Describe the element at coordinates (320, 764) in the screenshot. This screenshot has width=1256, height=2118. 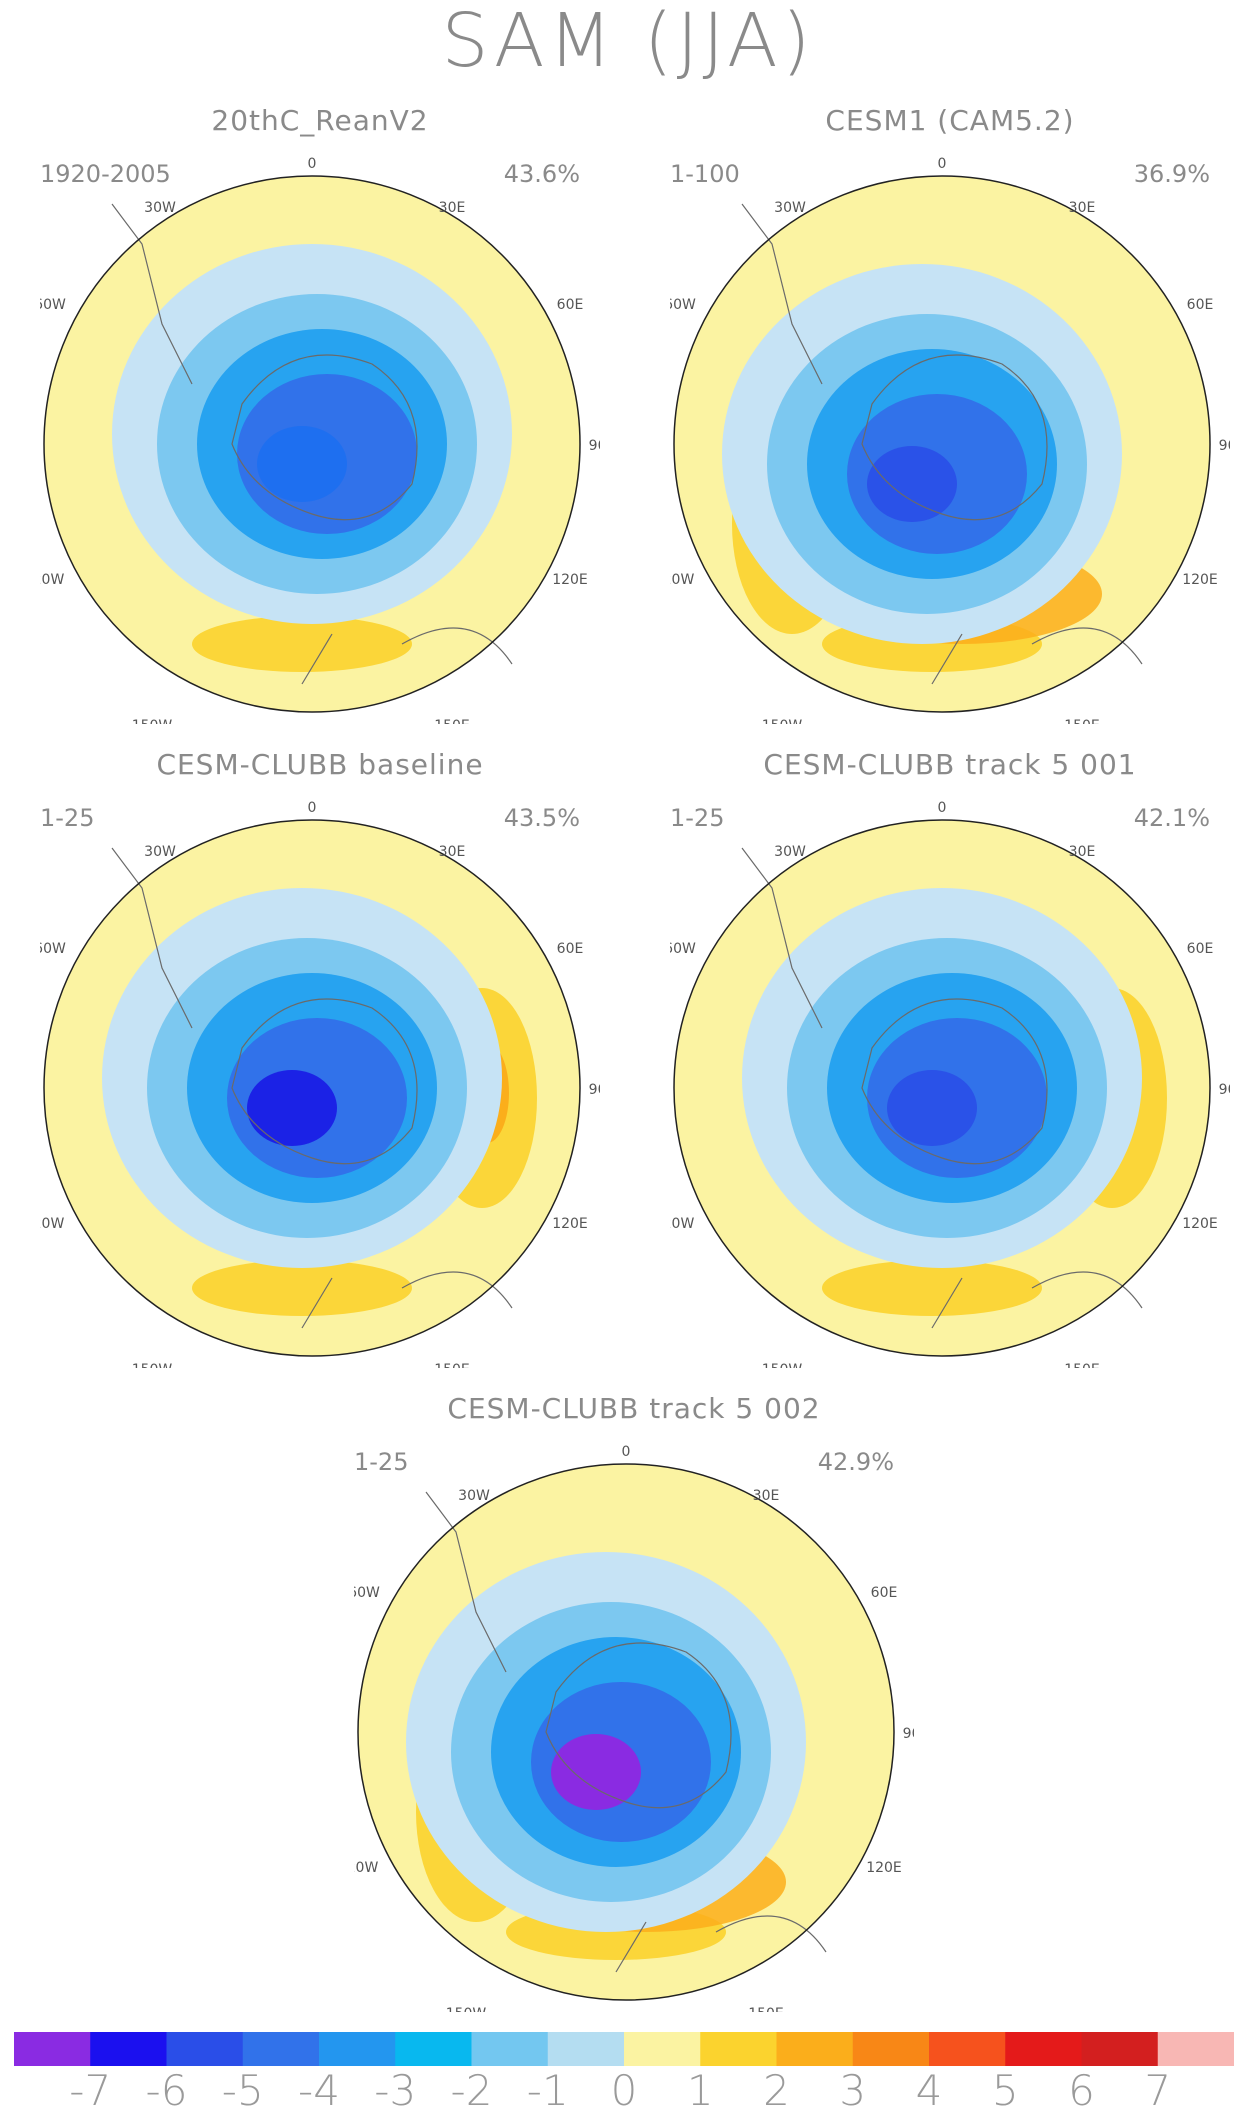
I see `panel-title: CESM-CLUBB baseline` at that location.